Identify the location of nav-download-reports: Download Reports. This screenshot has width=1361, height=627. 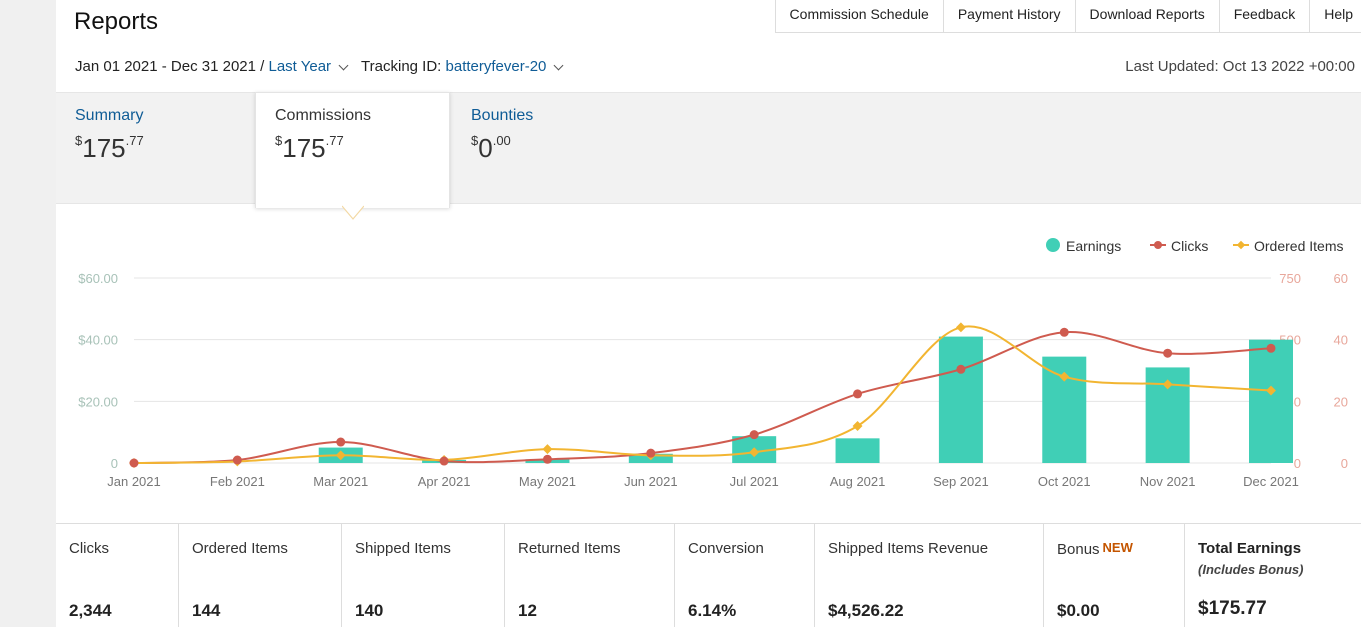
(1148, 16).